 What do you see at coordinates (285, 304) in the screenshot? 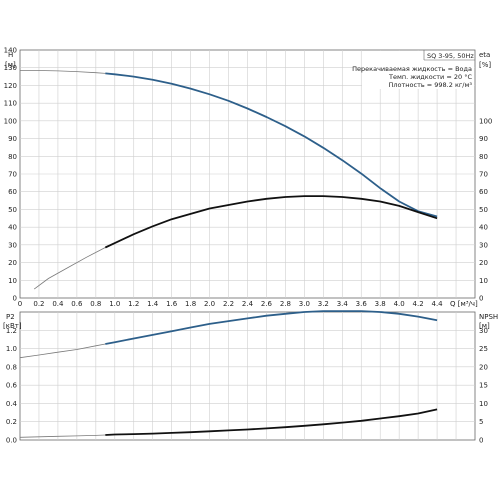
I see `x-tick-label: 2.8` at bounding box center [285, 304].